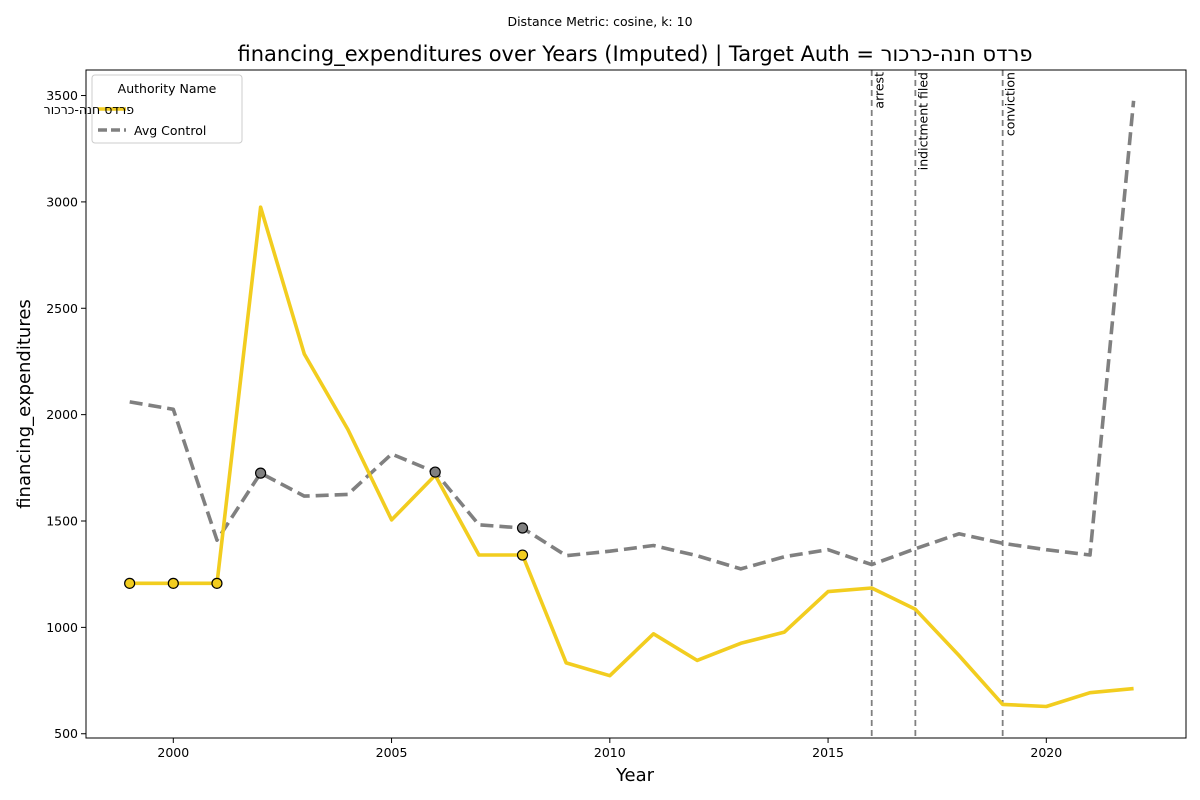 This screenshot has width=1200, height=800. What do you see at coordinates (392, 752) in the screenshot?
I see `x-tick-label: 2005` at bounding box center [392, 752].